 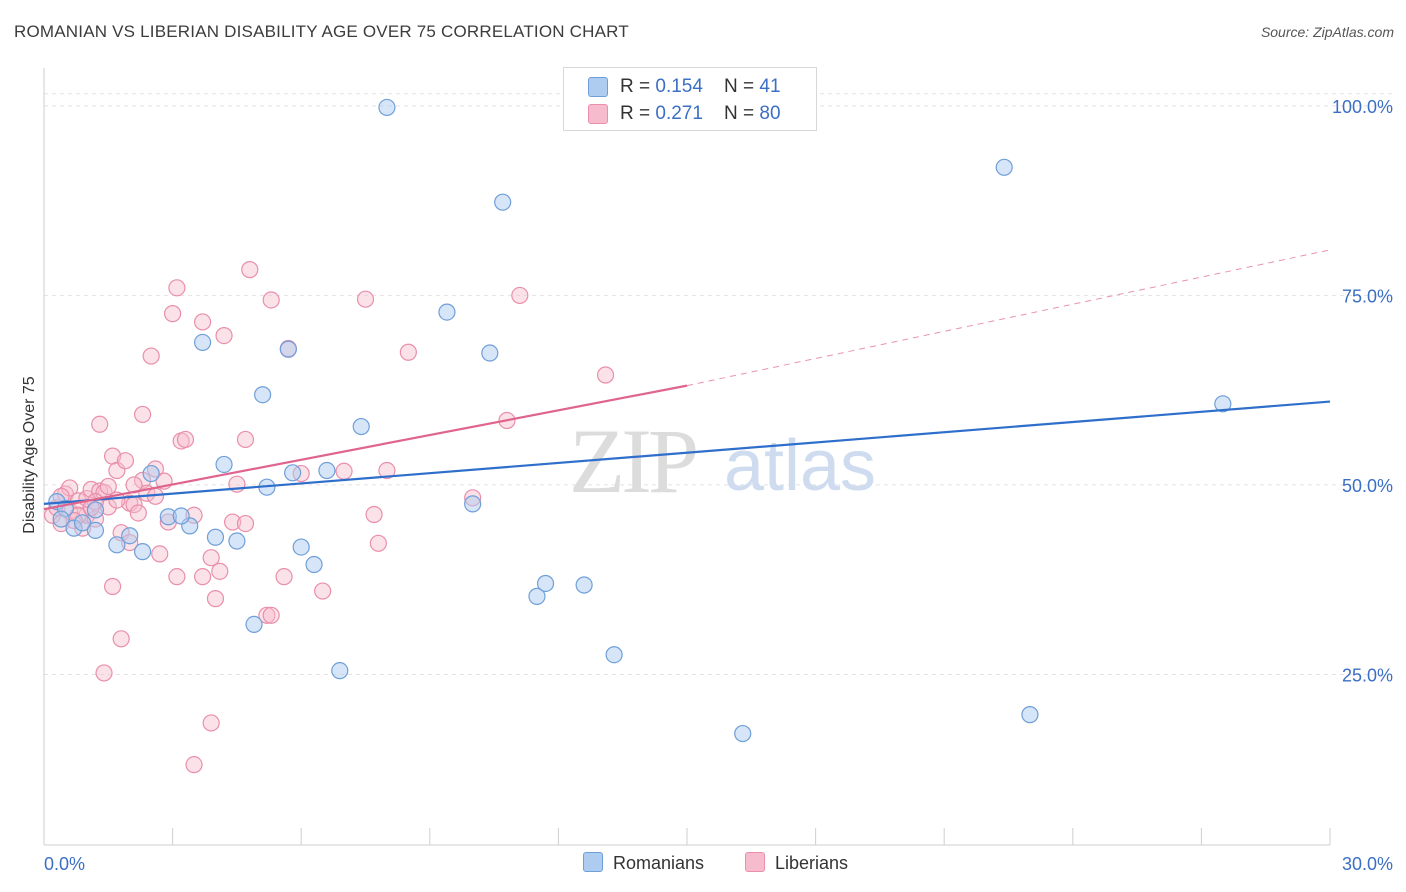 I want to click on series-legend: Romanians Liberians, so click(x=703, y=864).